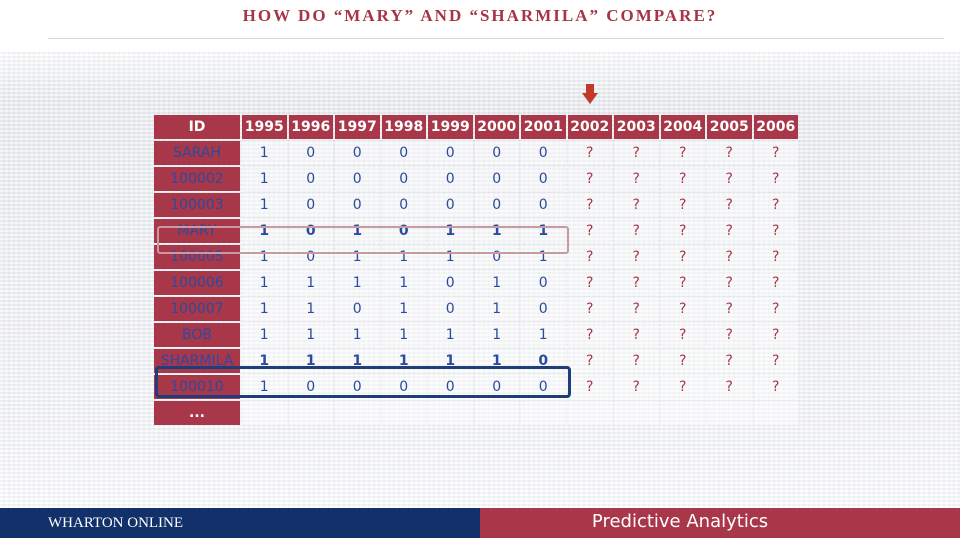 The height and width of the screenshot is (540, 960). Describe the element at coordinates (476, 309) in the screenshot. I see `table-row: 100007 1 1 0 1 0 1 0?????` at that location.